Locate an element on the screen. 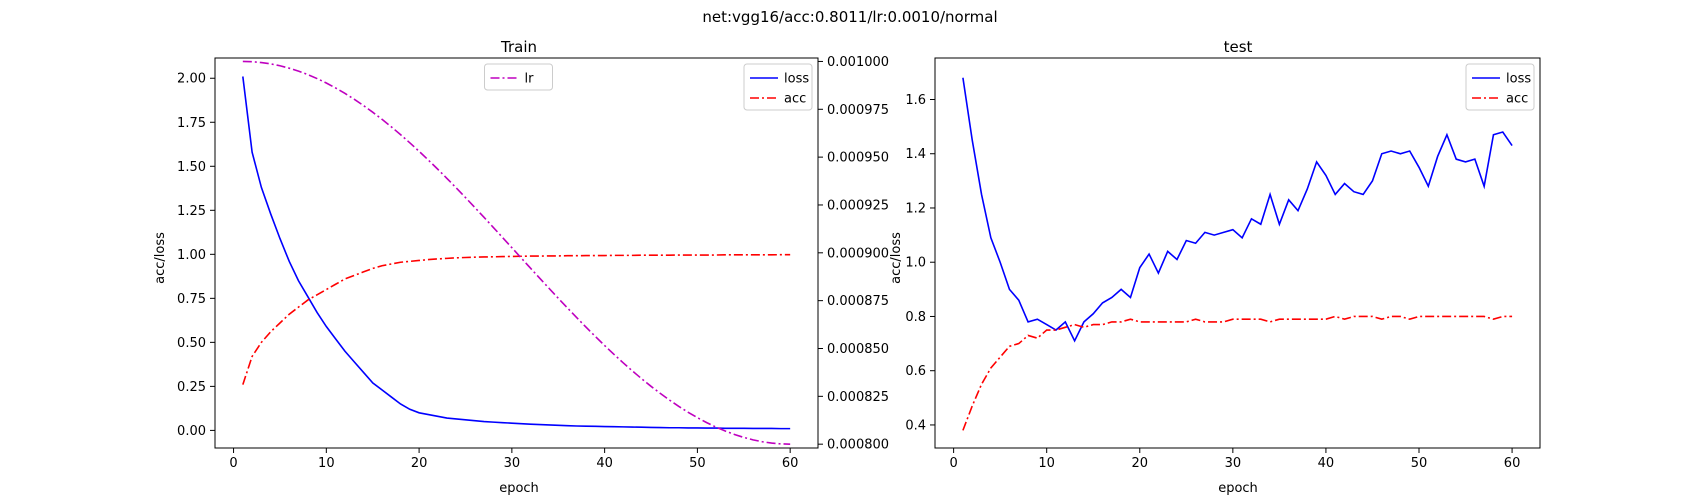 The height and width of the screenshot is (504, 1700). y-tick-label: 0.50 is located at coordinates (191, 343).